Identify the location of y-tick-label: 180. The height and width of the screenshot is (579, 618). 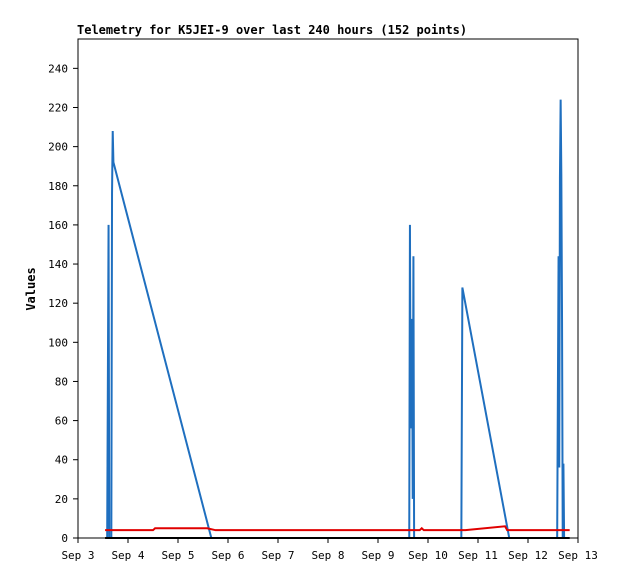
(58, 186).